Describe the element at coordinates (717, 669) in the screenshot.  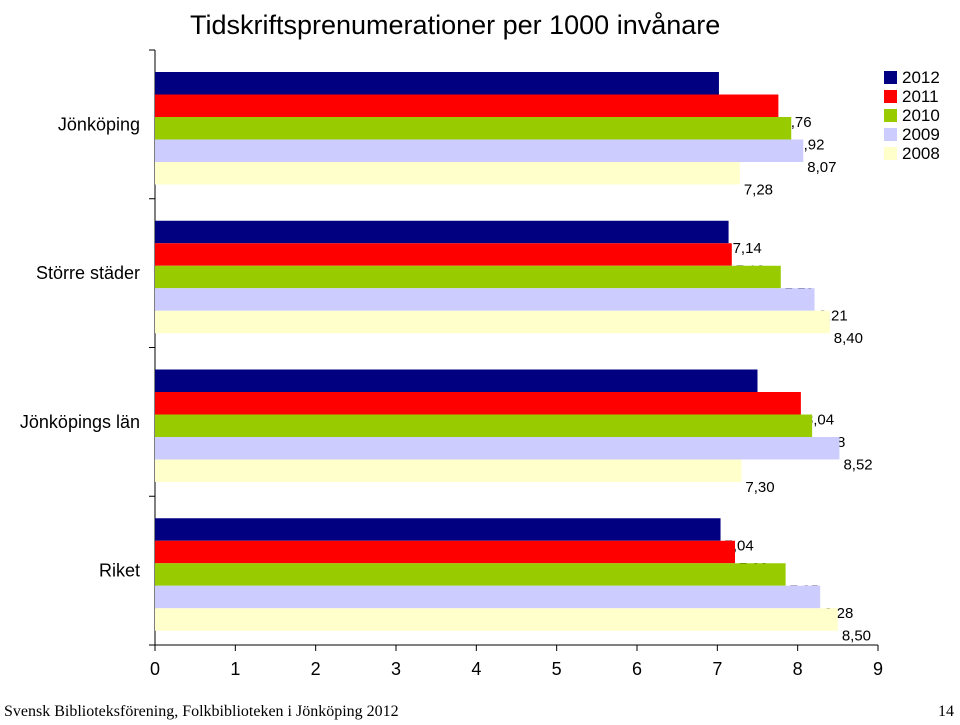
I see `x-tick-label: 7` at that location.